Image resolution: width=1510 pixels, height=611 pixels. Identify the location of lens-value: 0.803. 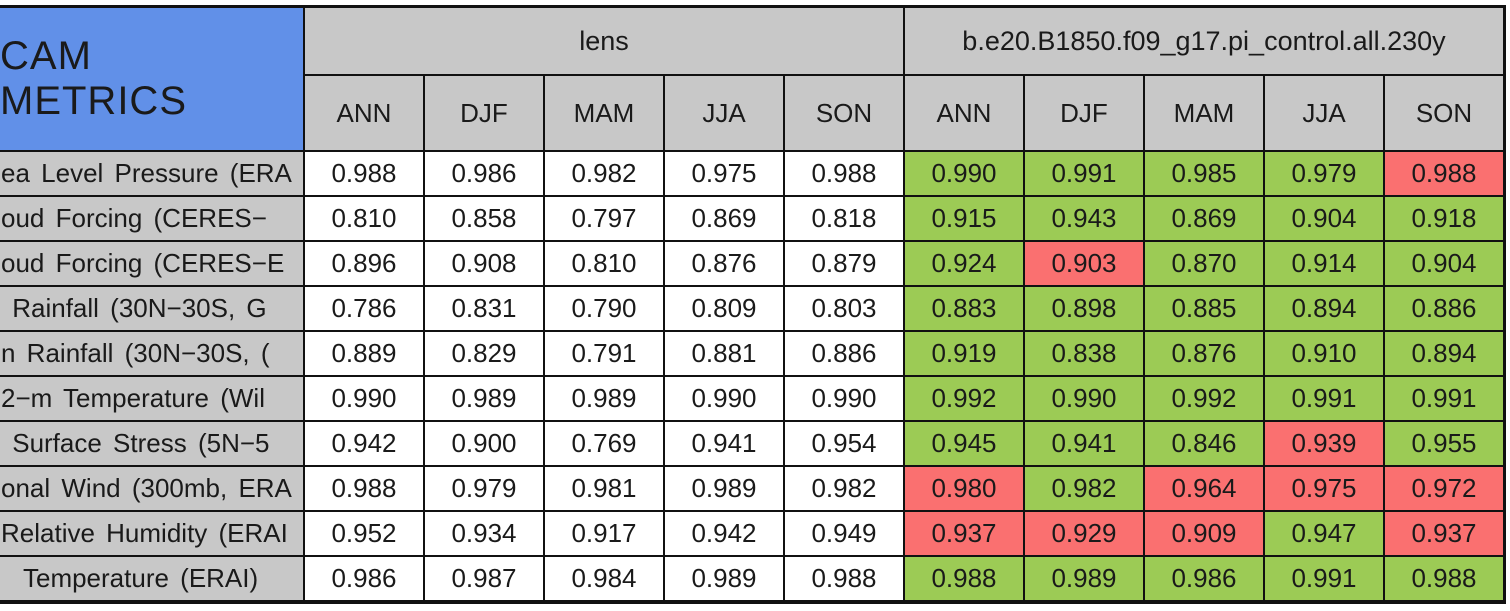
(844, 308).